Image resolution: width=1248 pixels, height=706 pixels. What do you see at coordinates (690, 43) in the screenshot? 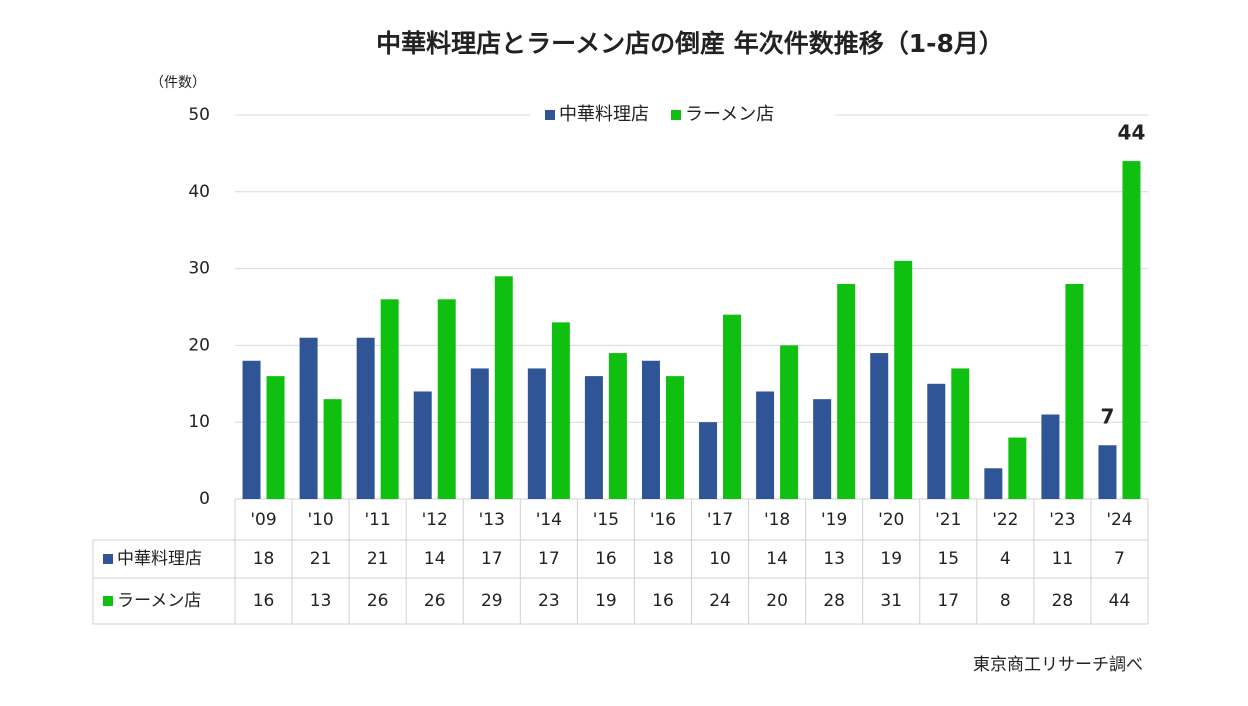
I see `chart-title: 中華料理店とラーメン店の倒産 年次件数推移（1-8月）` at bounding box center [690, 43].